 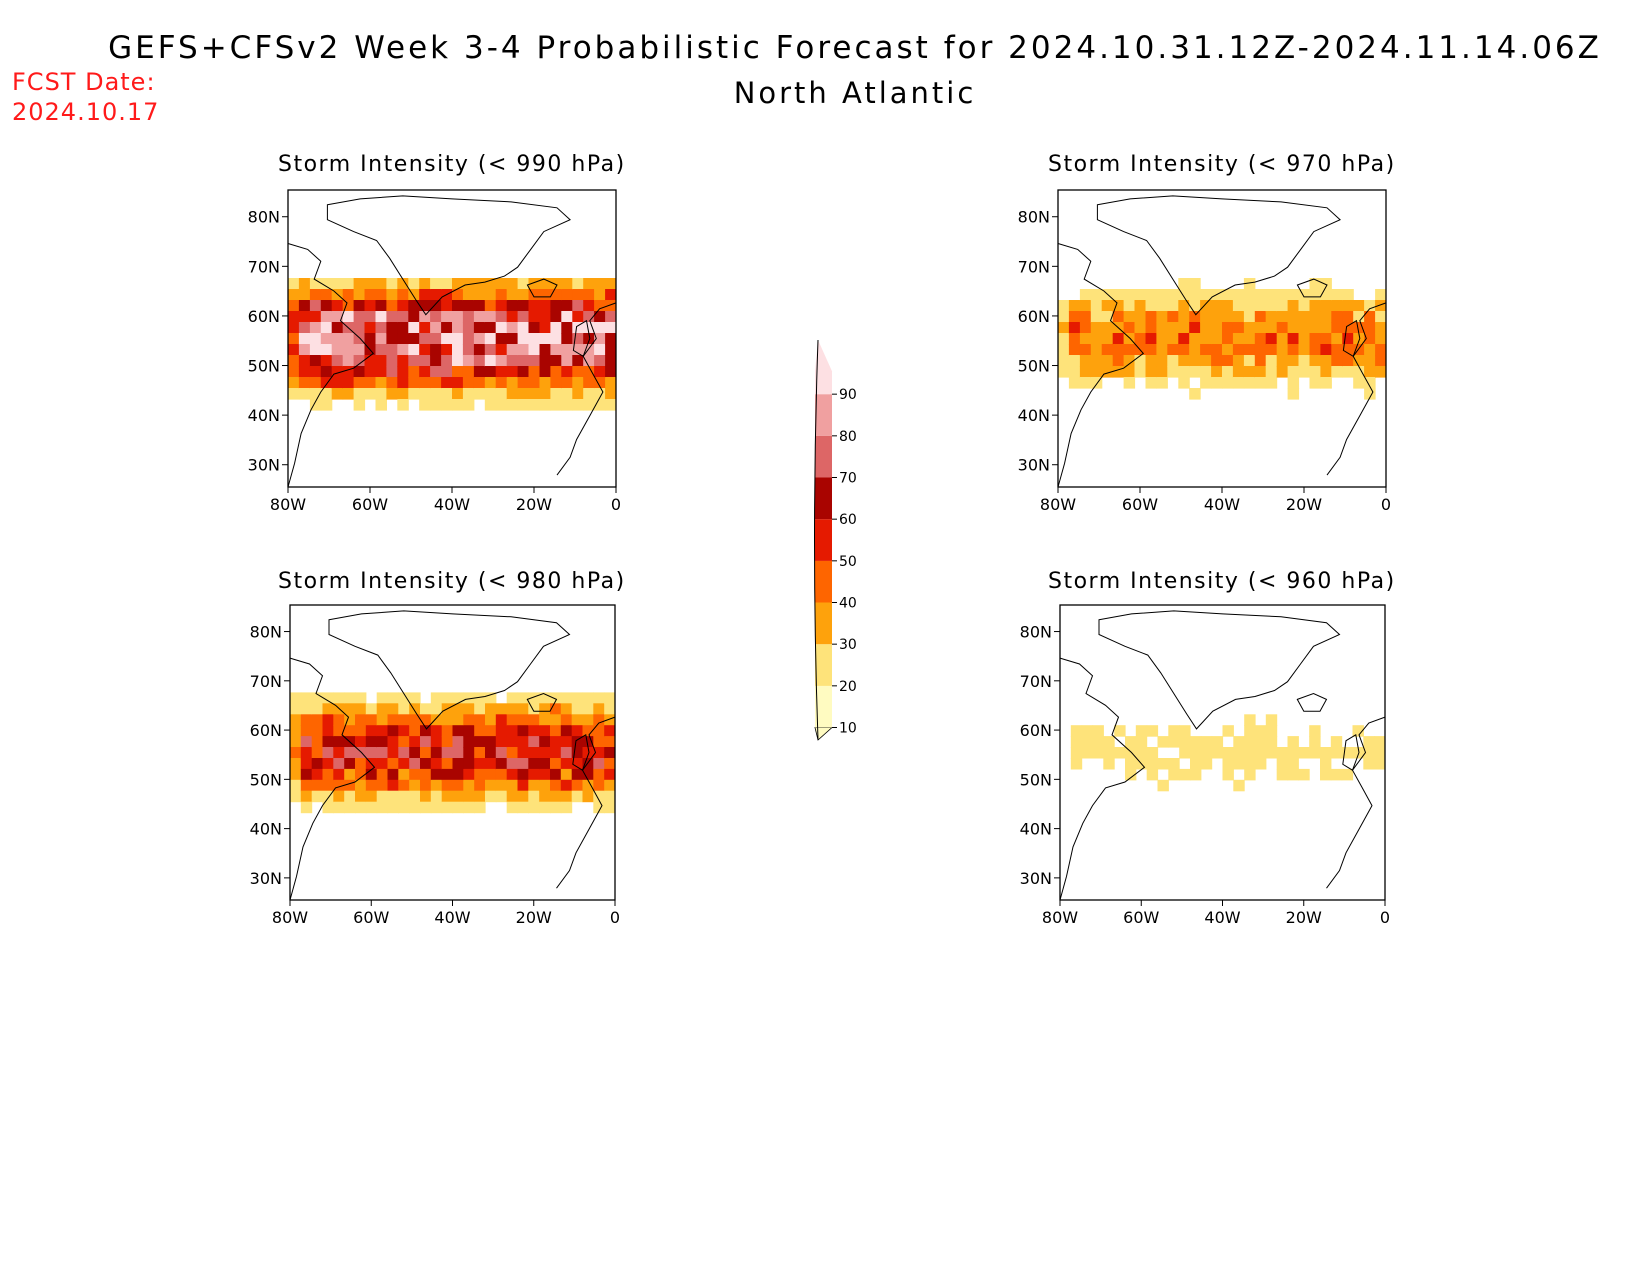 What do you see at coordinates (848, 645) in the screenshot?
I see `colorbar-label: 30` at bounding box center [848, 645].